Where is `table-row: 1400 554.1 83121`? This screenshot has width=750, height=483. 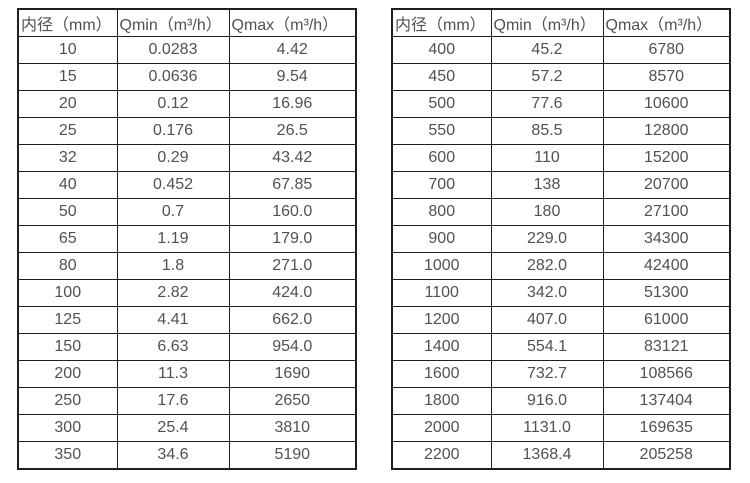 table-row: 1400 554.1 83121 is located at coordinates (561, 347).